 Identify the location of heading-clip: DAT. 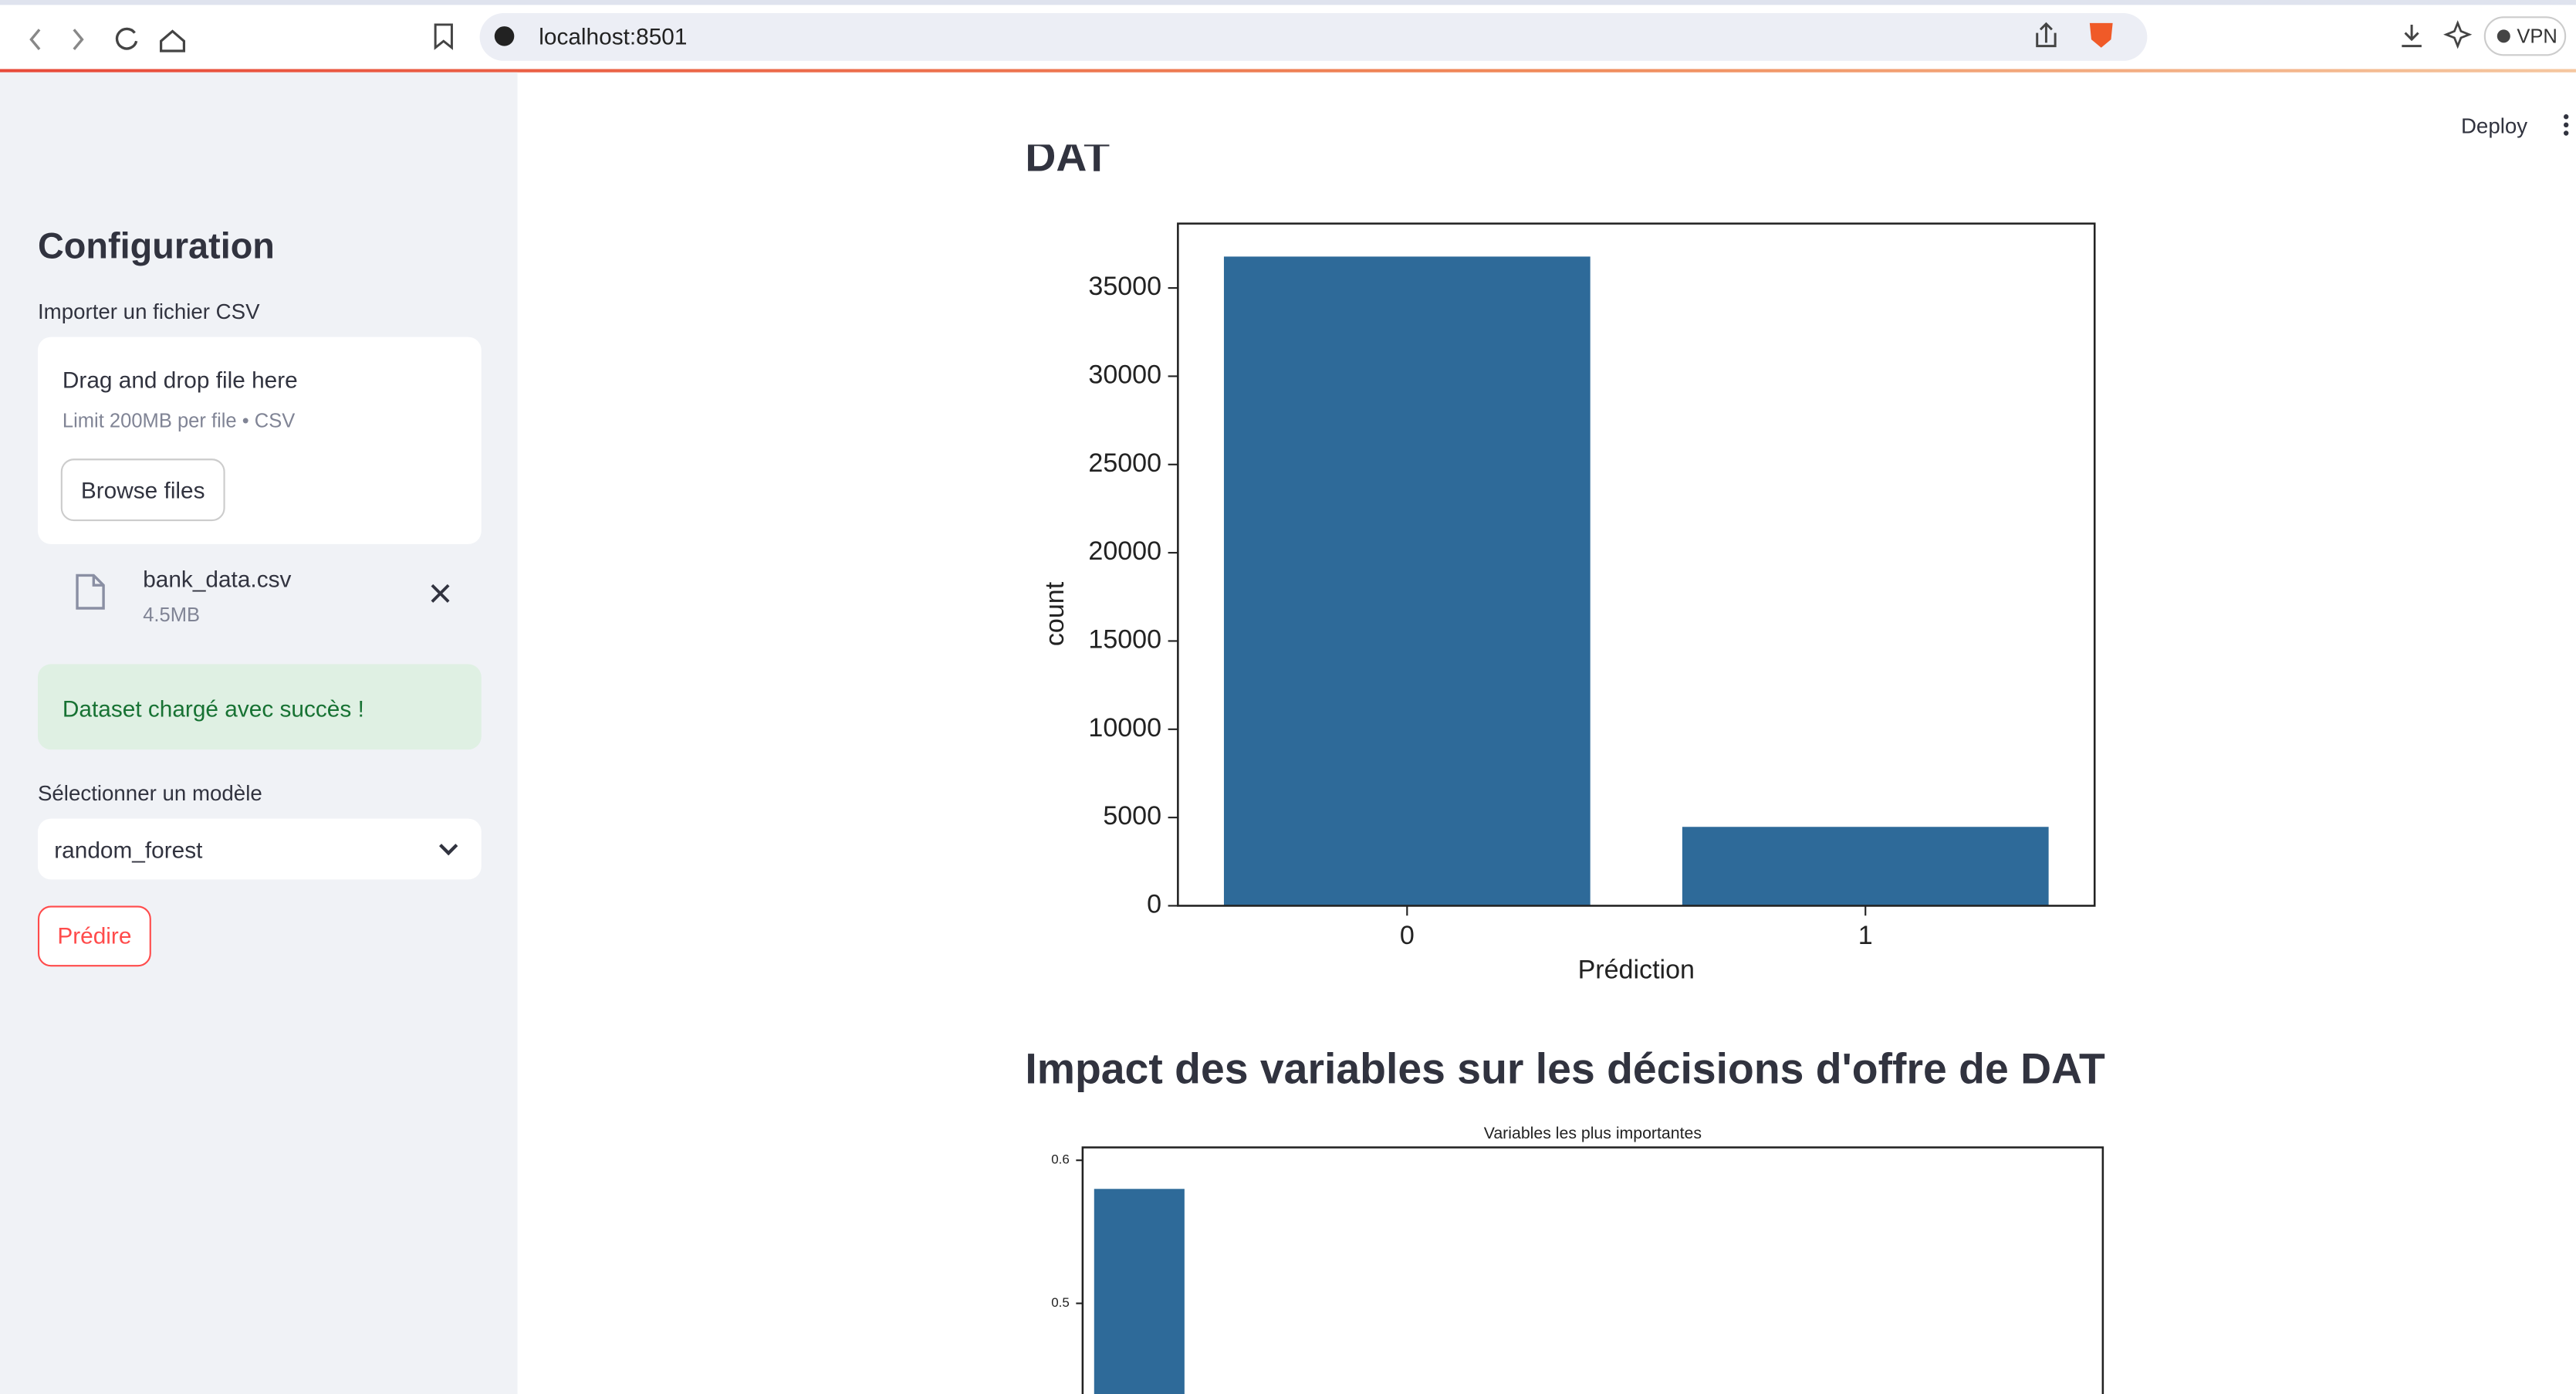
(1189, 159).